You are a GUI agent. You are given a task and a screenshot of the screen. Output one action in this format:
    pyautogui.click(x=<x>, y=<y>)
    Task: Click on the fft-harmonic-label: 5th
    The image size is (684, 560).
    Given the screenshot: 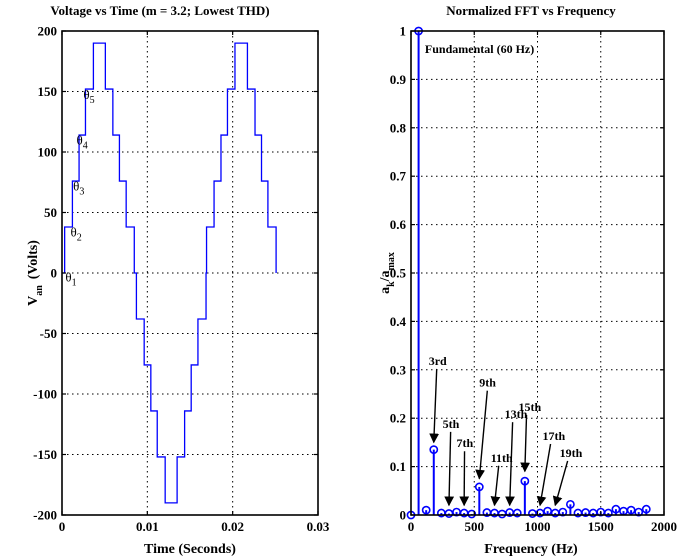 What is the action you would take?
    pyautogui.click(x=451, y=424)
    